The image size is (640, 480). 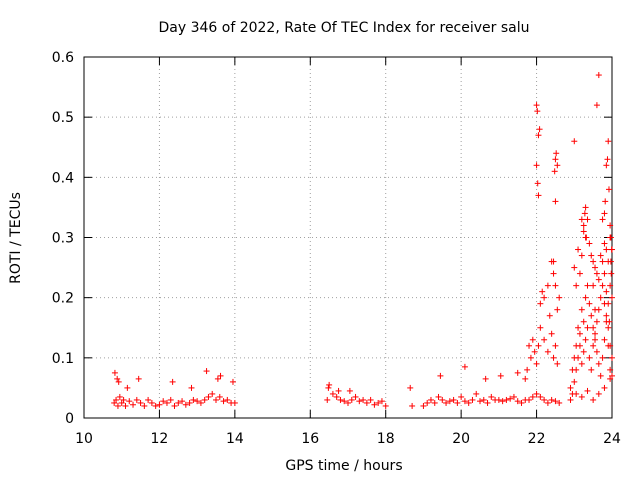 I want to click on y-tick-label: 0.6, so click(x=63, y=58).